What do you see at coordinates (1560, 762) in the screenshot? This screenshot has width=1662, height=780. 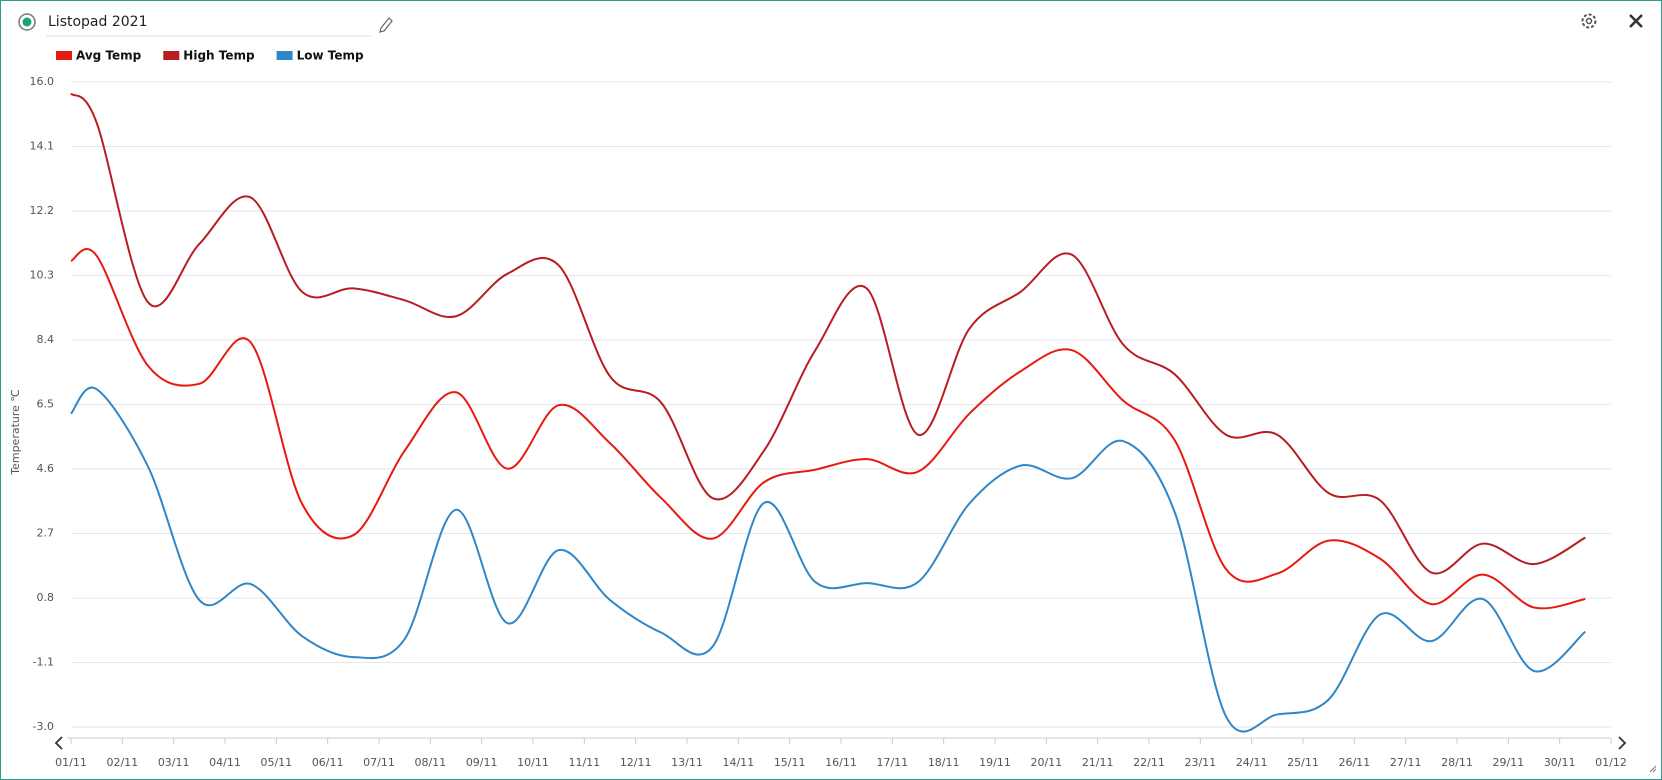 I see `x-tick-label: 30/11` at bounding box center [1560, 762].